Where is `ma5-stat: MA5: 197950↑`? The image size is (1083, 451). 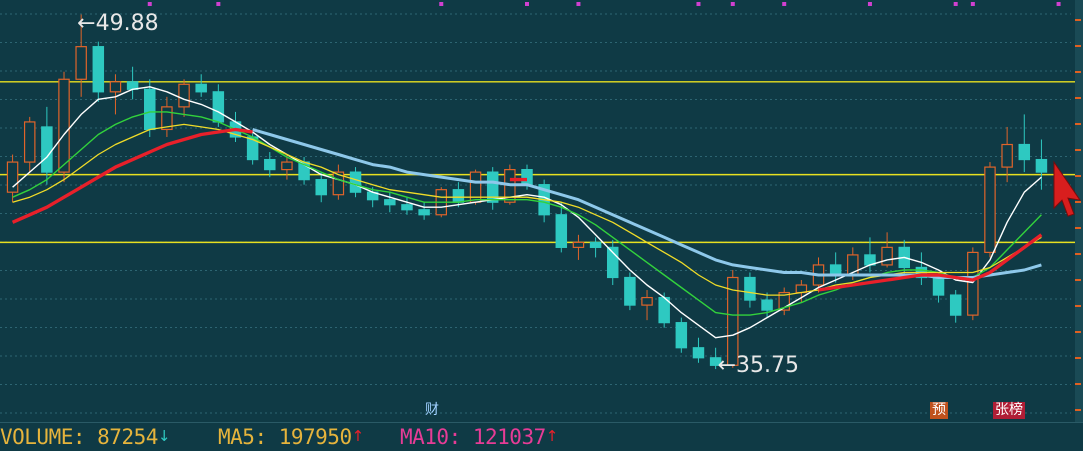
ma5-stat: MA5: 197950↑ is located at coordinates (291, 437).